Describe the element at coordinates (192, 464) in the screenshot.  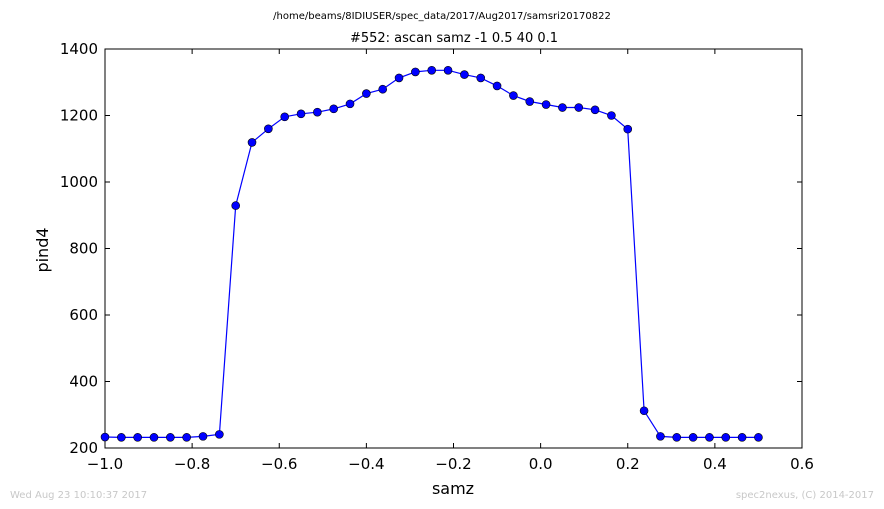
I see `x-tick-label: −0.8` at that location.